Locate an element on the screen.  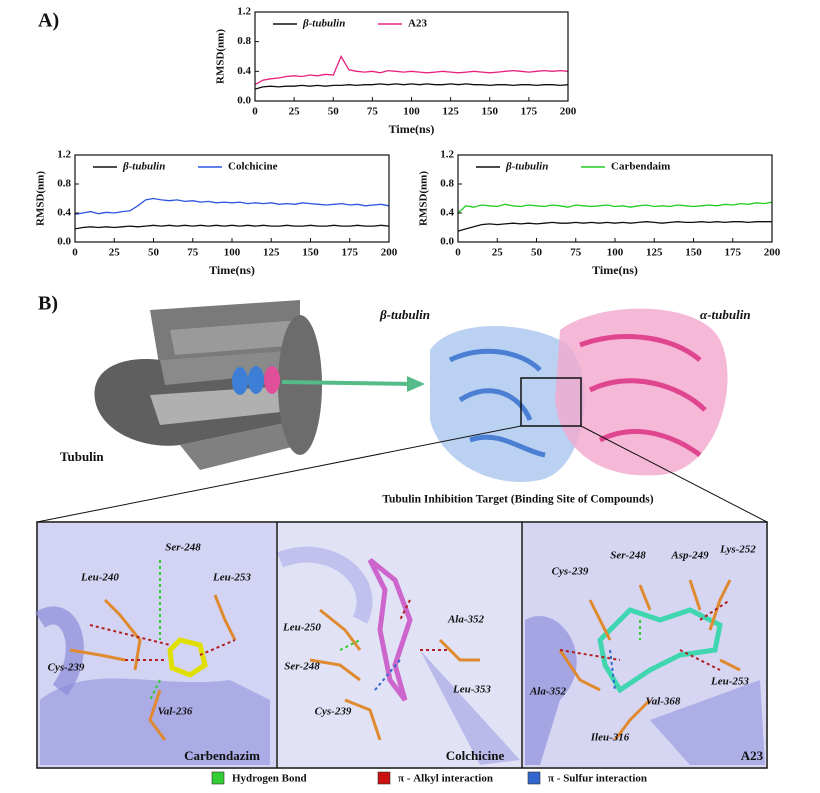
residue-label: Ileu-316 is located at coordinates (610, 738).